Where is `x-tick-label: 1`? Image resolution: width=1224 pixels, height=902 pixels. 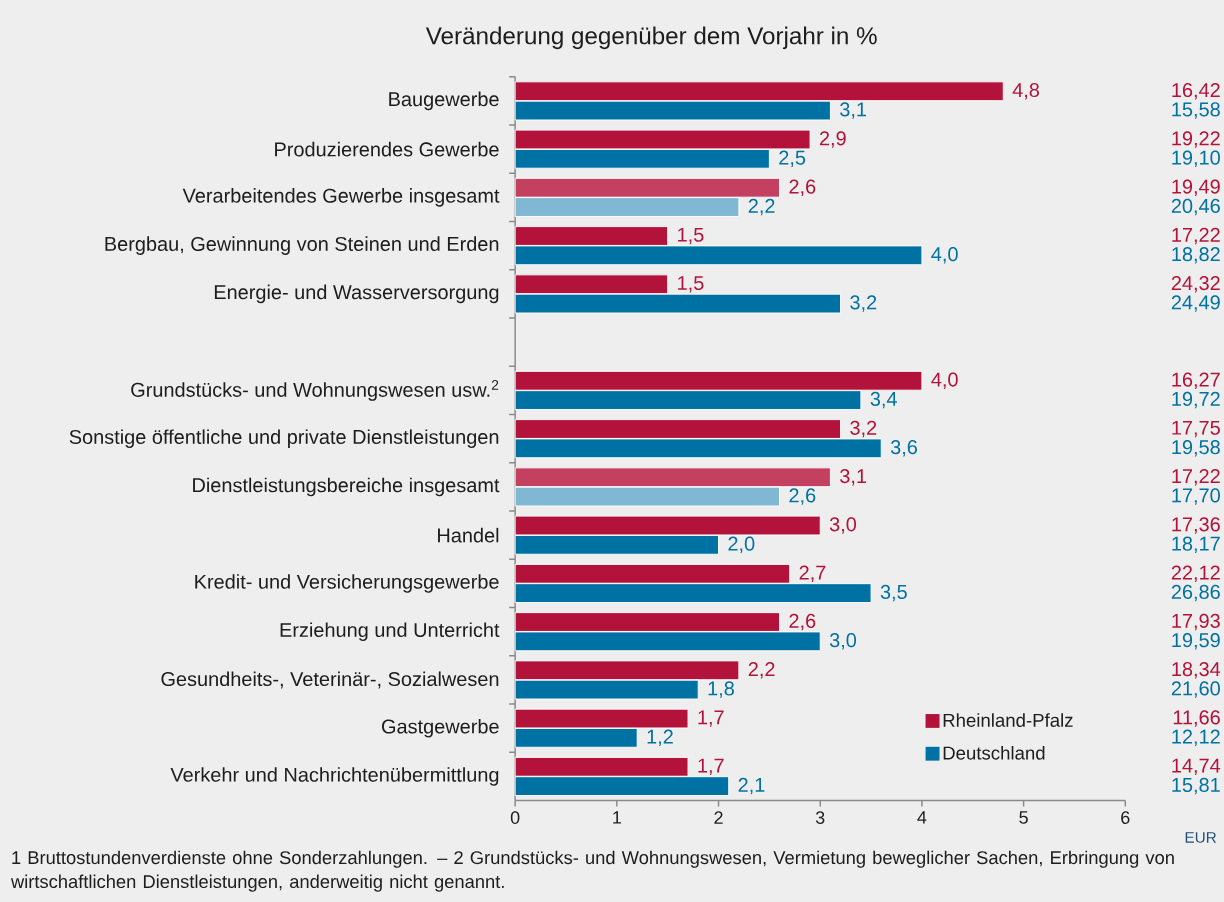
x-tick-label: 1 is located at coordinates (617, 817).